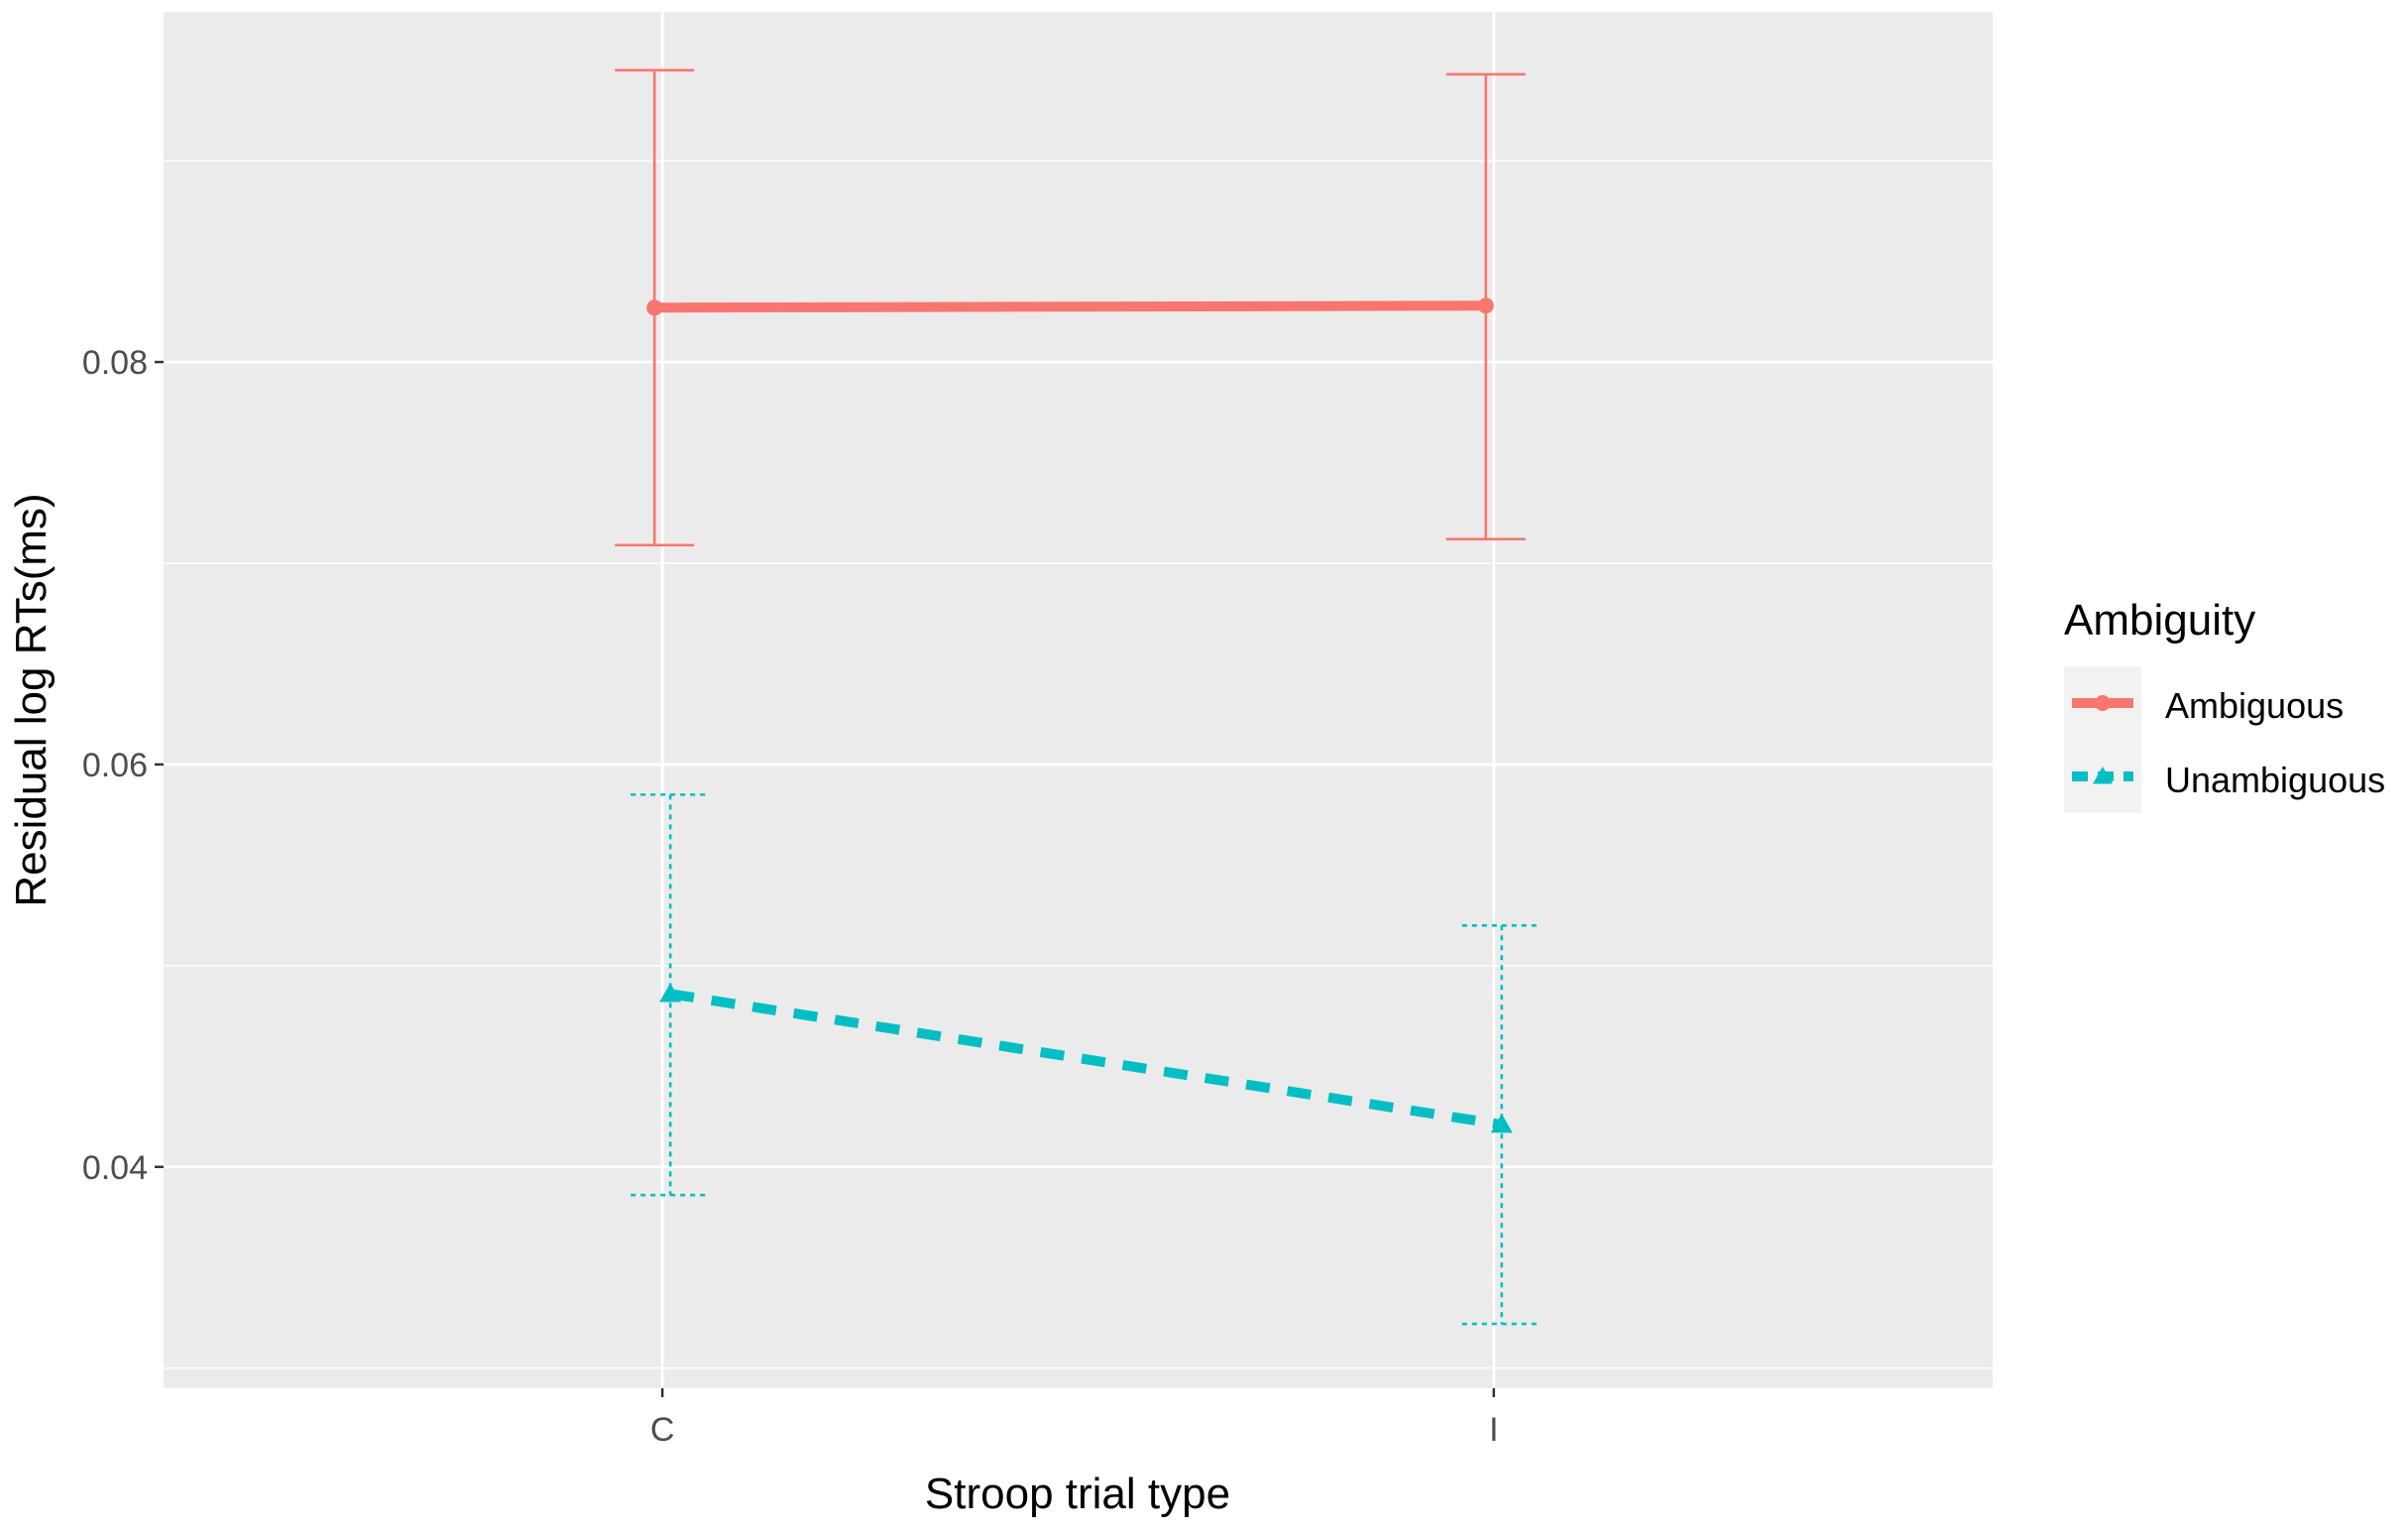 The width and height of the screenshot is (2408, 1536). I want to click on legend: Ambiguity Ambiguous Unambiguous, so click(2224, 705).